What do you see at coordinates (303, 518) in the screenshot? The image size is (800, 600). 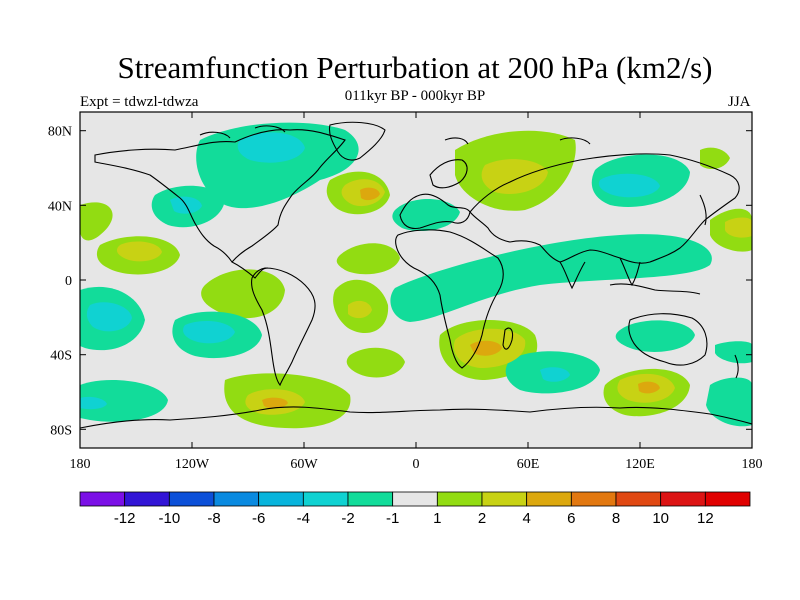 I see `colorbar-label: -4` at bounding box center [303, 518].